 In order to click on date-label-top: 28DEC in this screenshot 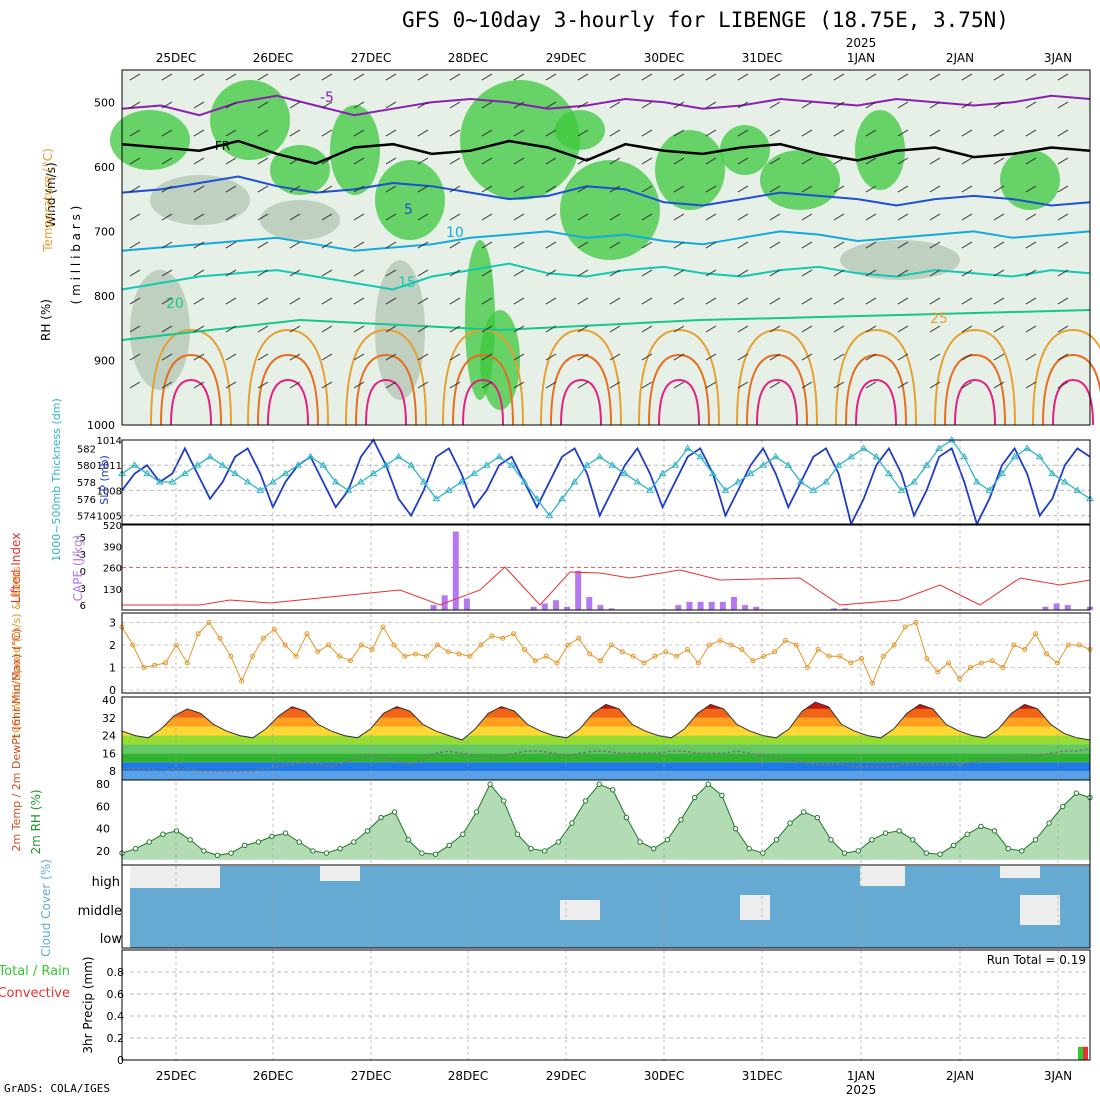, I will do `click(468, 58)`.